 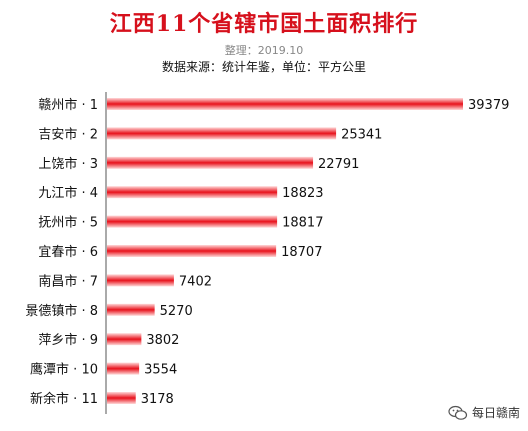 I want to click on data-label: 5270, so click(x=176, y=311).